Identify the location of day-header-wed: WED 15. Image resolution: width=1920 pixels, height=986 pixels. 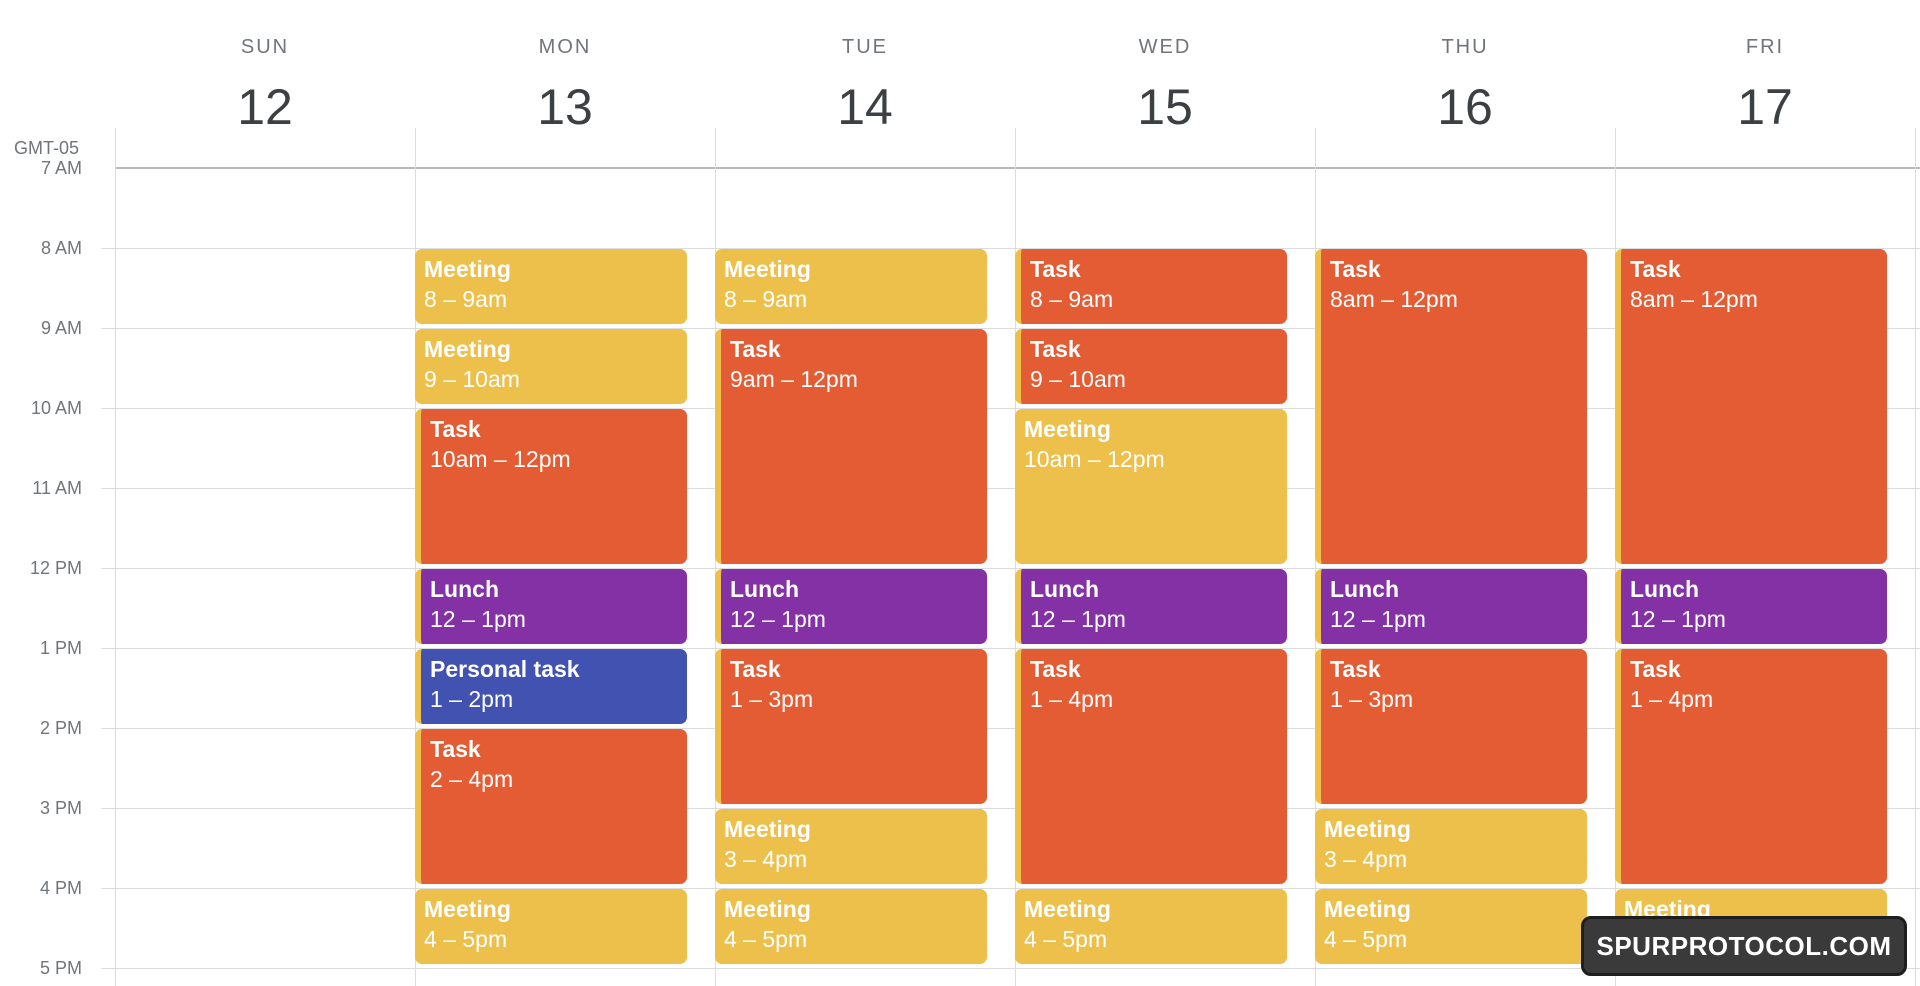
(1165, 84).